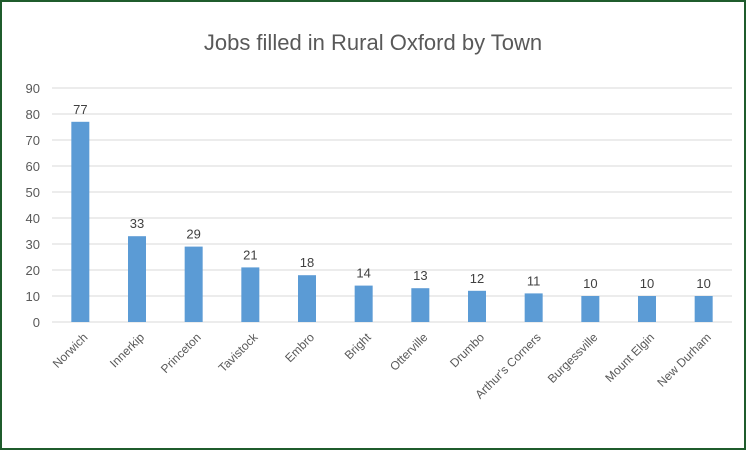 This screenshot has width=746, height=450. Describe the element at coordinates (250, 254) in the screenshot. I see `data-label: 21` at that location.